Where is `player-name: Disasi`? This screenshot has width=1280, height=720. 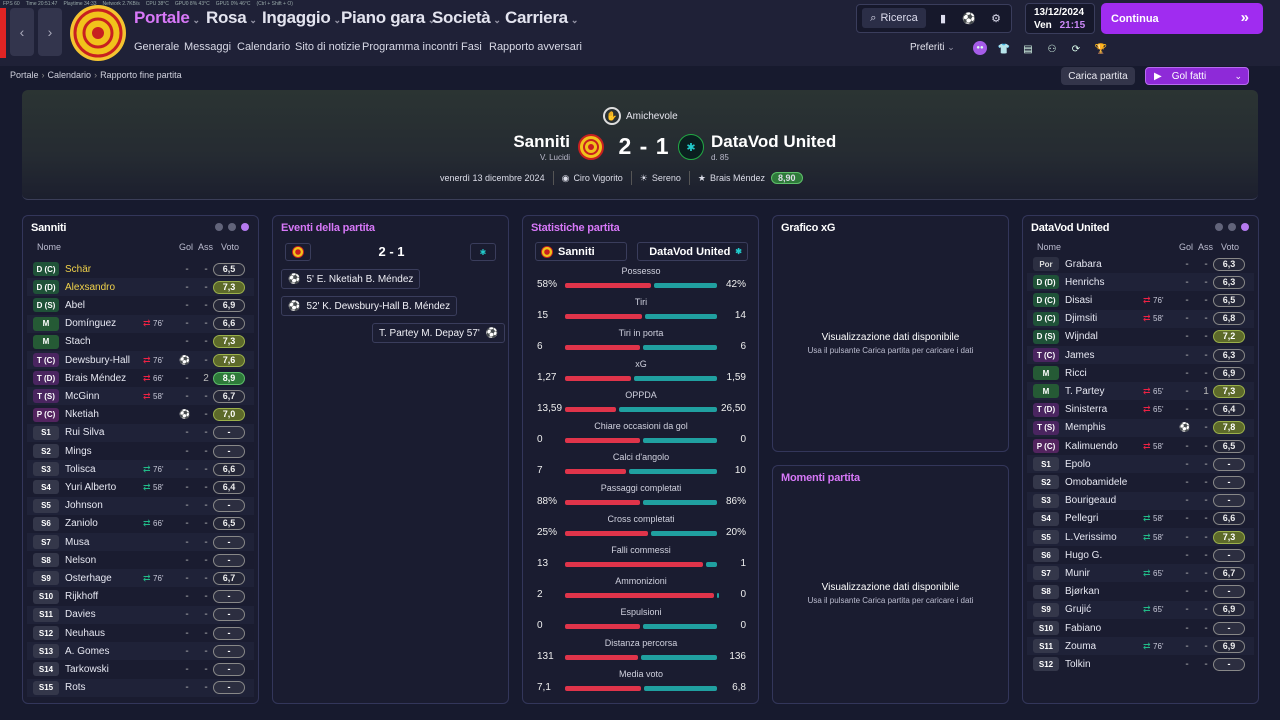 player-name: Disasi is located at coordinates (1079, 300).